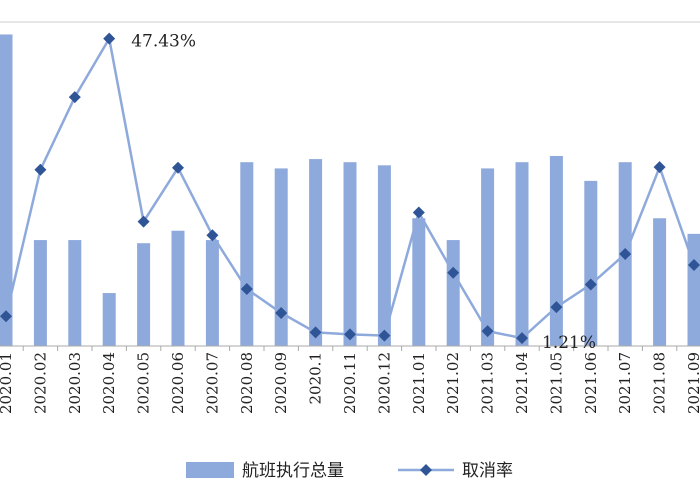 The image size is (700, 500). What do you see at coordinates (143, 221) in the screenshot?
I see `marker-2020.05` at bounding box center [143, 221].